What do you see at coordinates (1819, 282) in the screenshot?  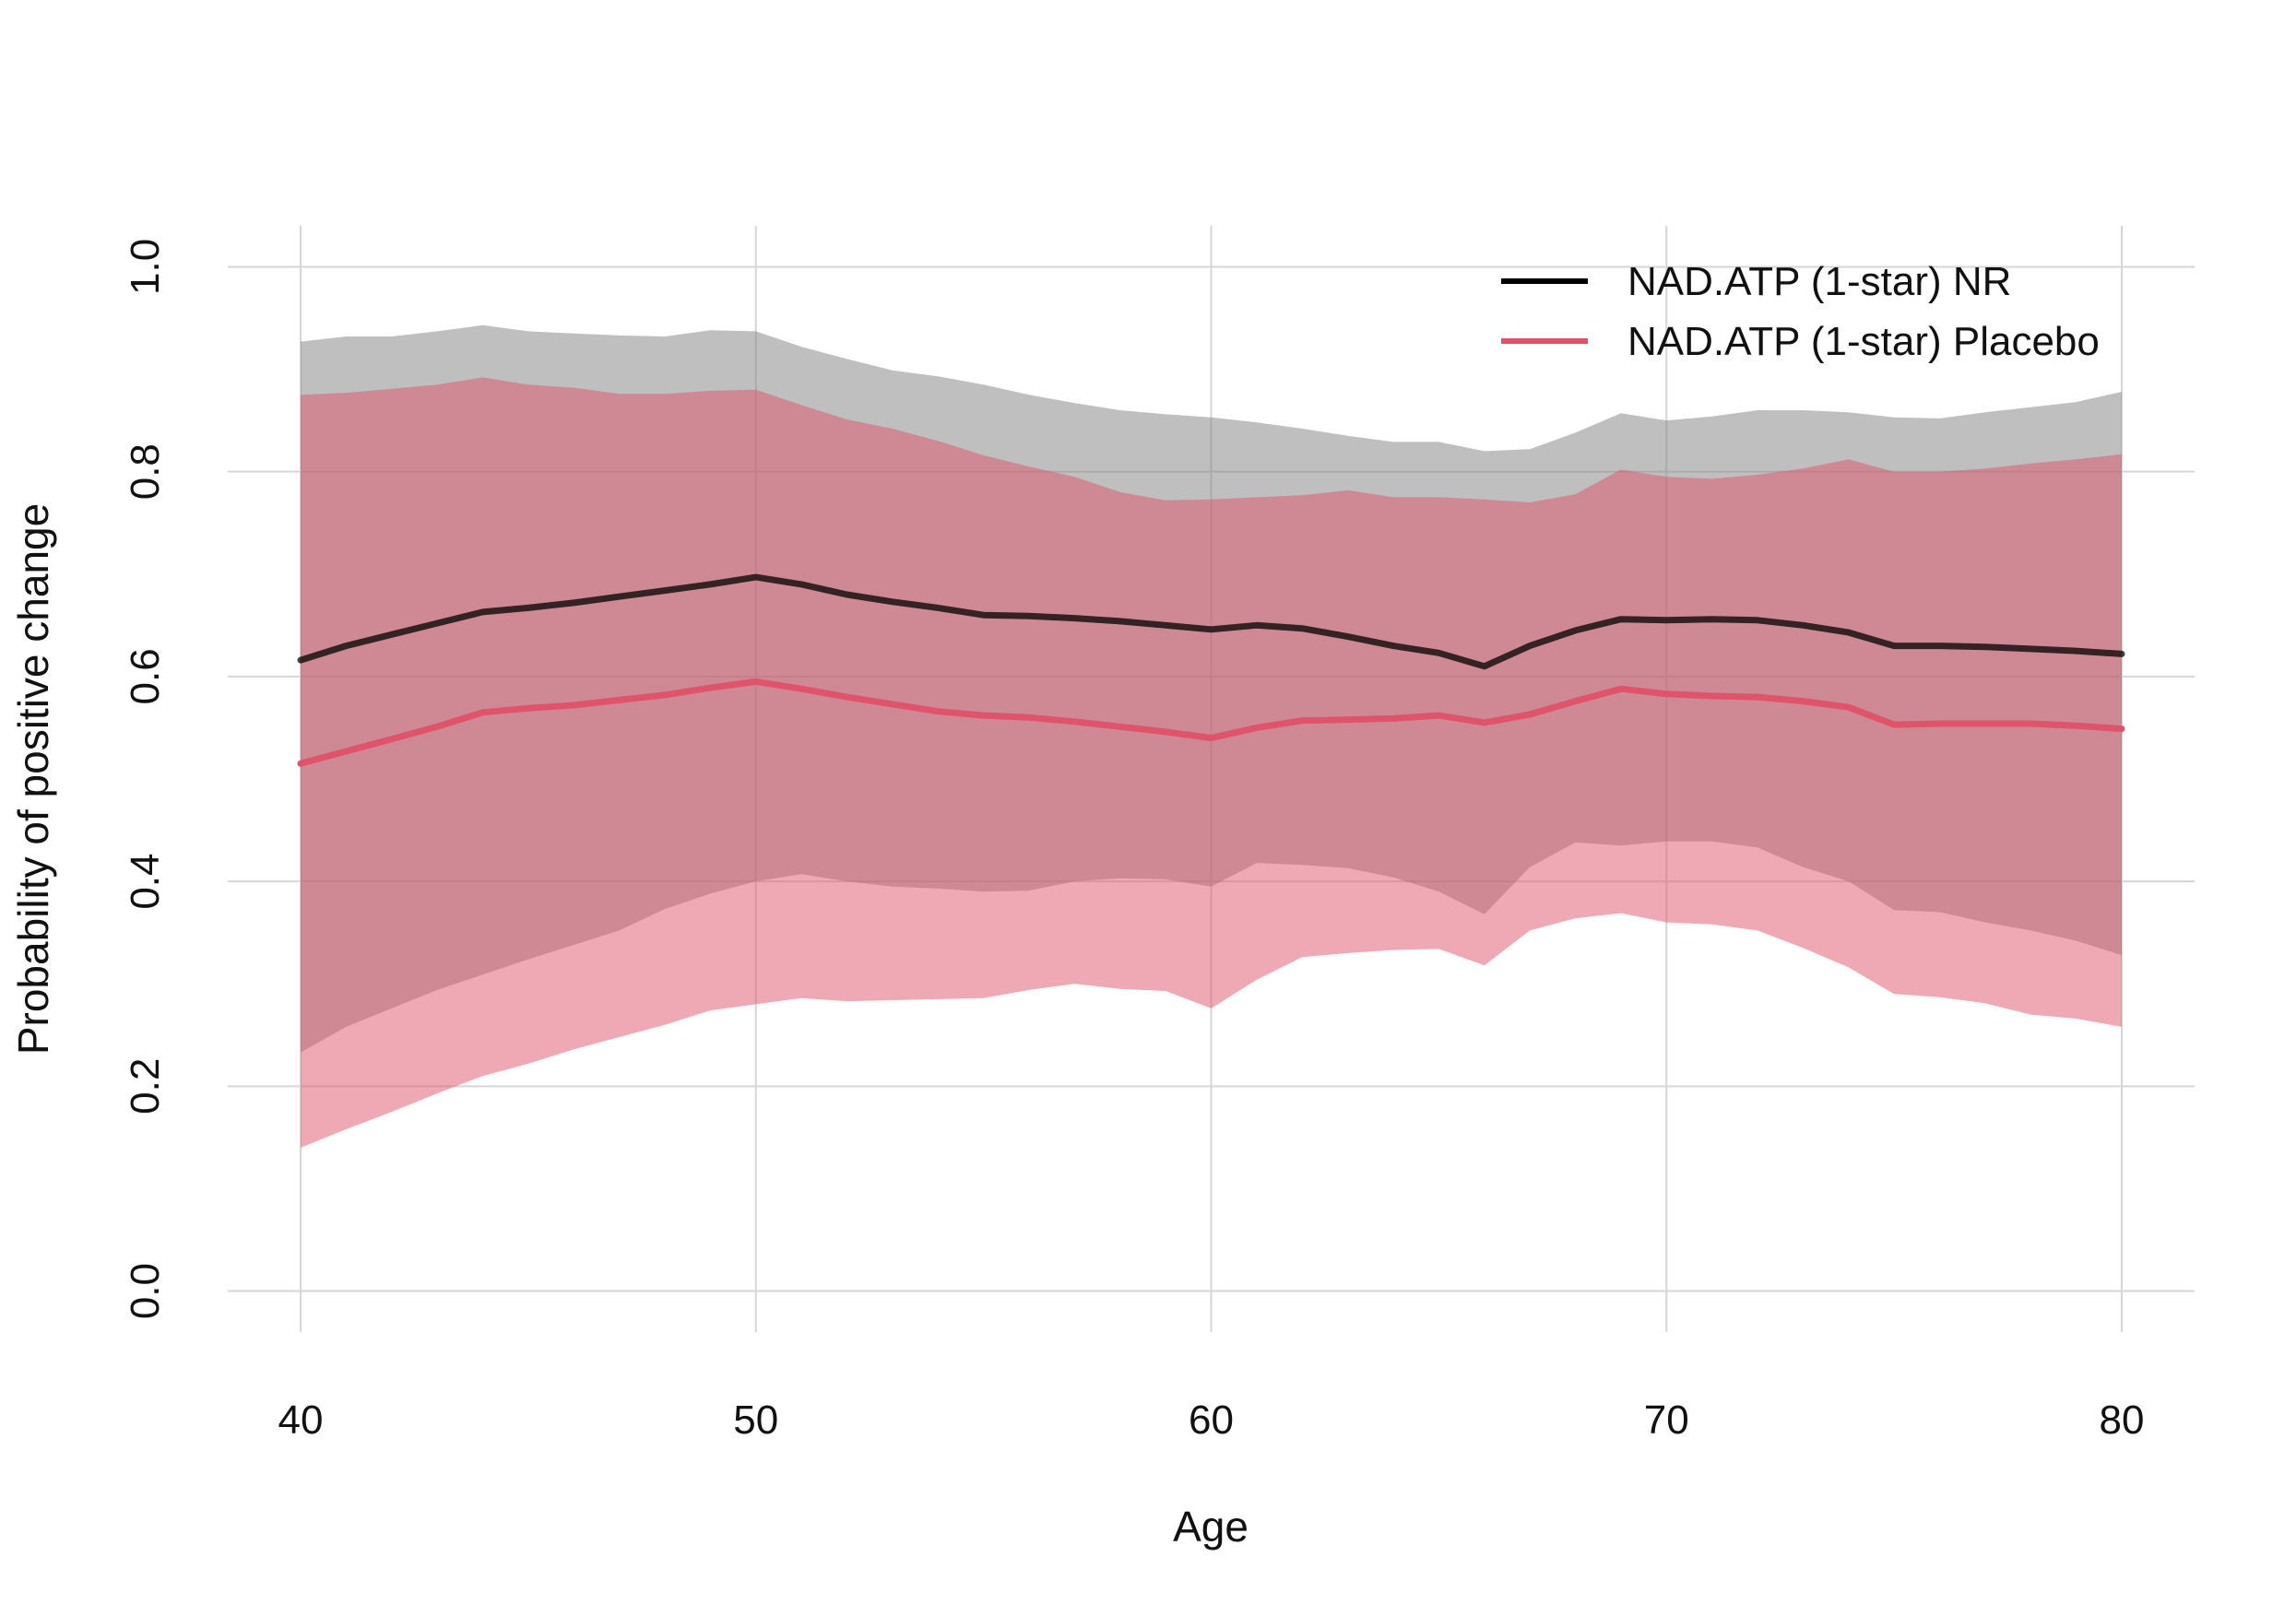 I see `legend-label-nr: NAD.ATP (1-star) NR` at bounding box center [1819, 282].